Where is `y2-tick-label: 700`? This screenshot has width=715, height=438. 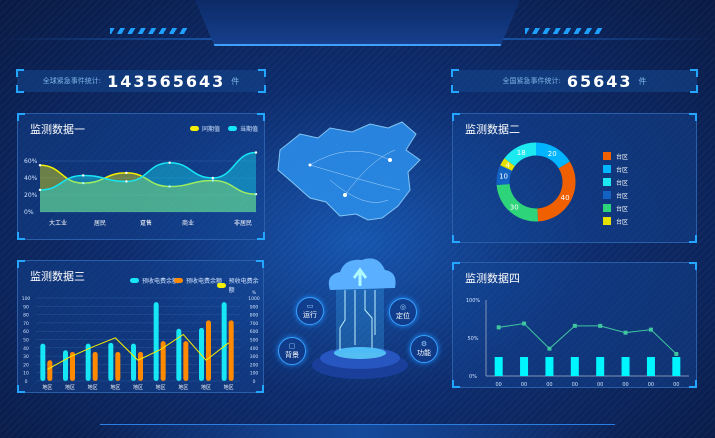 y2-tick-label: 700 is located at coordinates (254, 324).